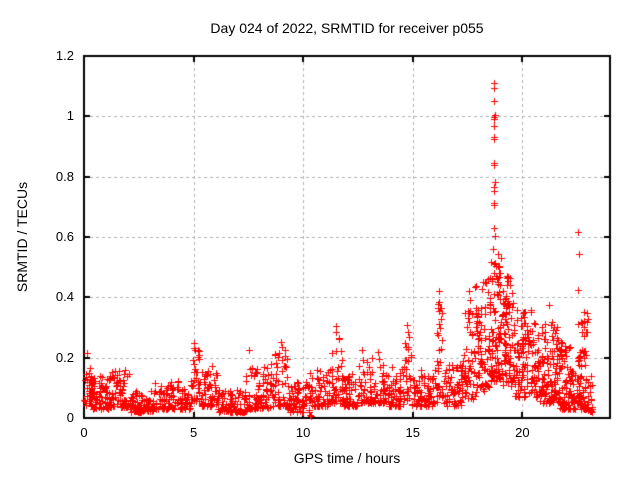 This screenshot has width=640, height=480. What do you see at coordinates (522, 432) in the screenshot?
I see `x-tick-label: 20` at bounding box center [522, 432].